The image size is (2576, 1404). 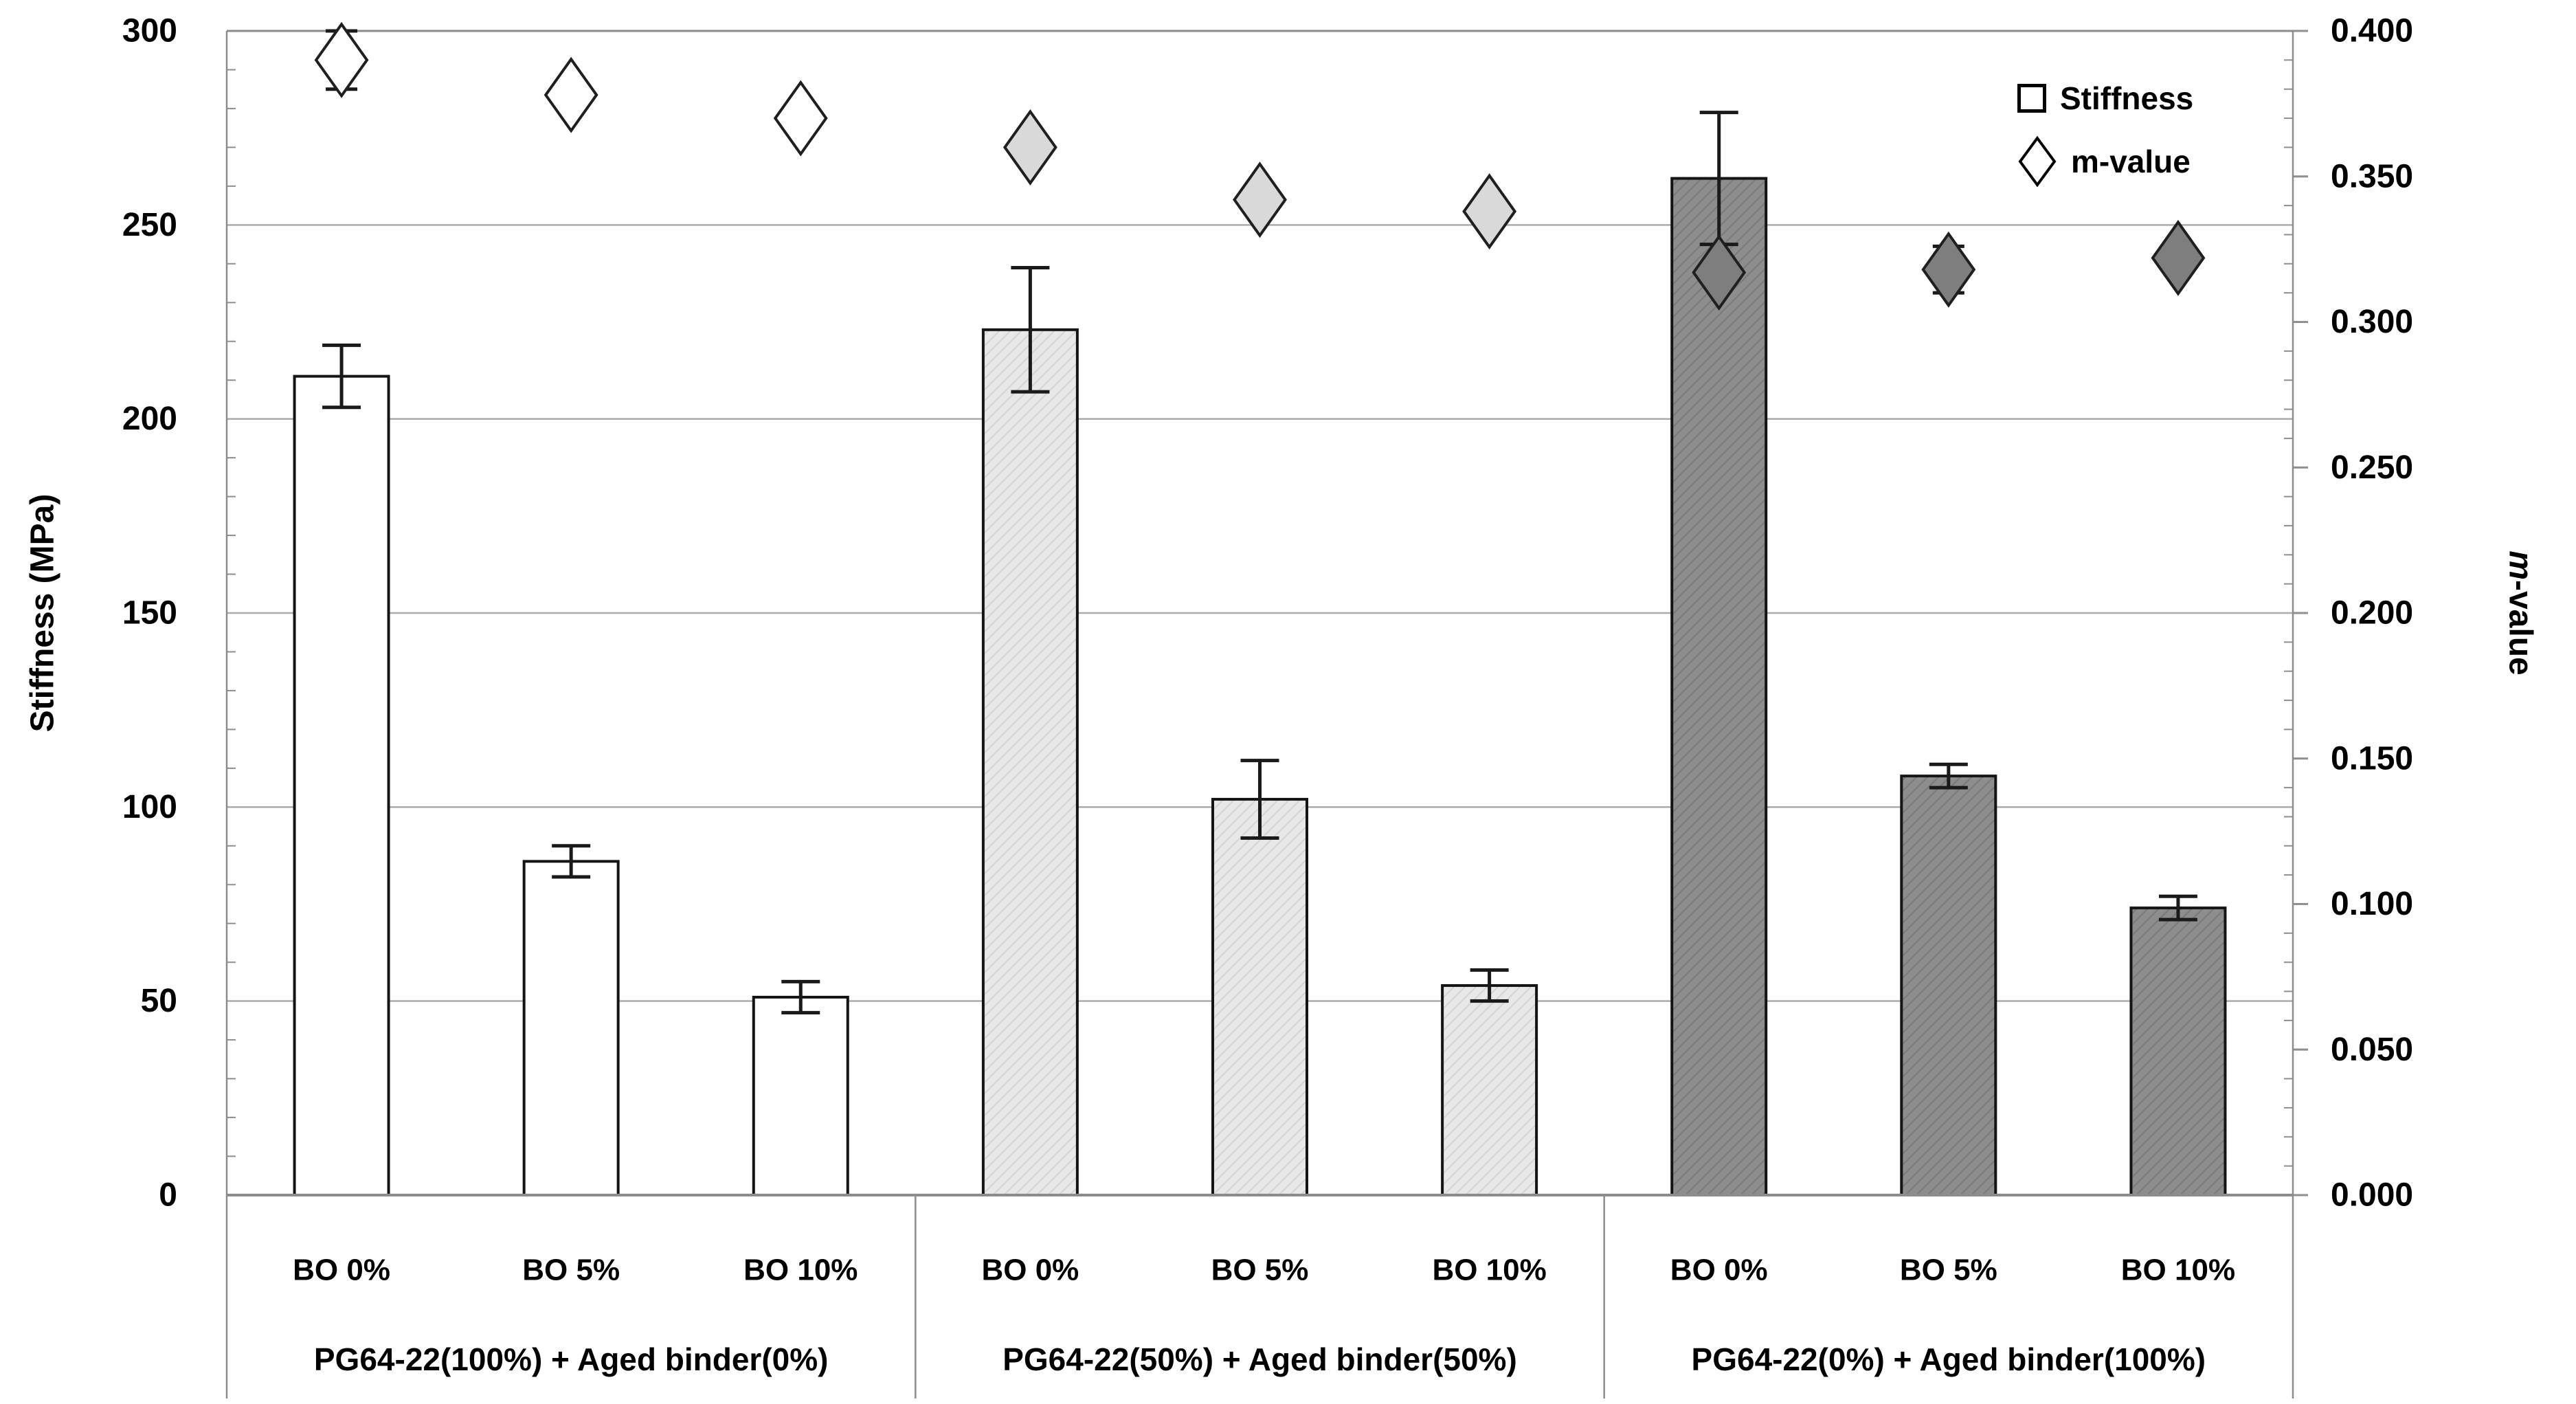 I want to click on right-tick-label: 0.050, so click(x=2372, y=1050).